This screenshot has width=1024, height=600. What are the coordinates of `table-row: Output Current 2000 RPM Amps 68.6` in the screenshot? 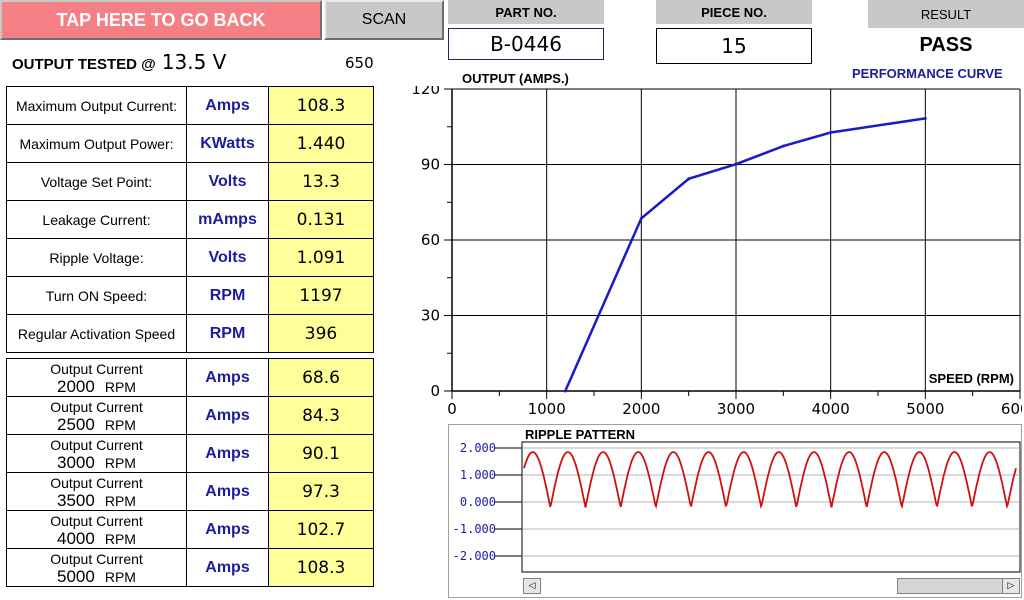 It's located at (190, 377).